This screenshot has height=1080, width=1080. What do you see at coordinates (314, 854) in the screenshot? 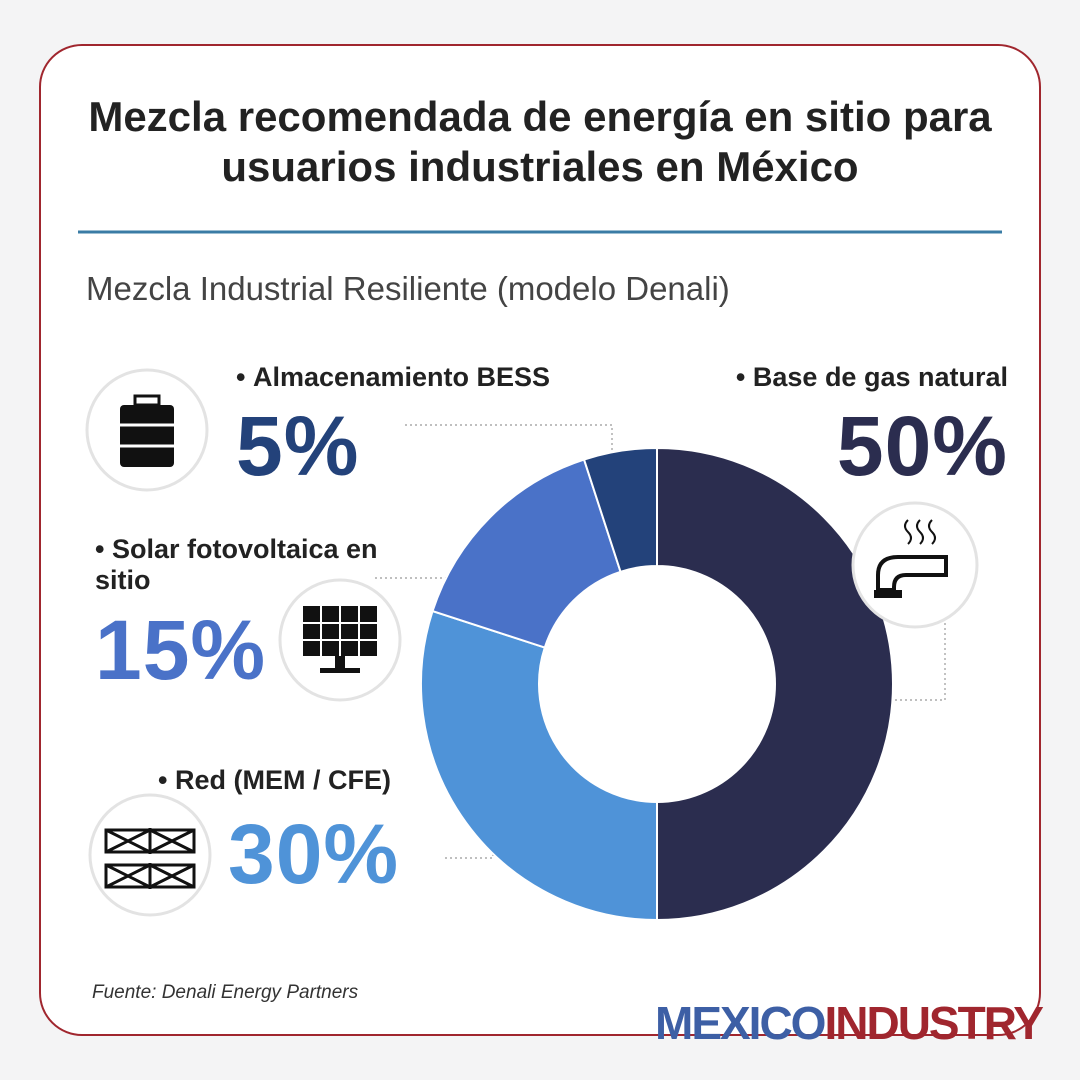
I see `value-label: 30%` at bounding box center [314, 854].